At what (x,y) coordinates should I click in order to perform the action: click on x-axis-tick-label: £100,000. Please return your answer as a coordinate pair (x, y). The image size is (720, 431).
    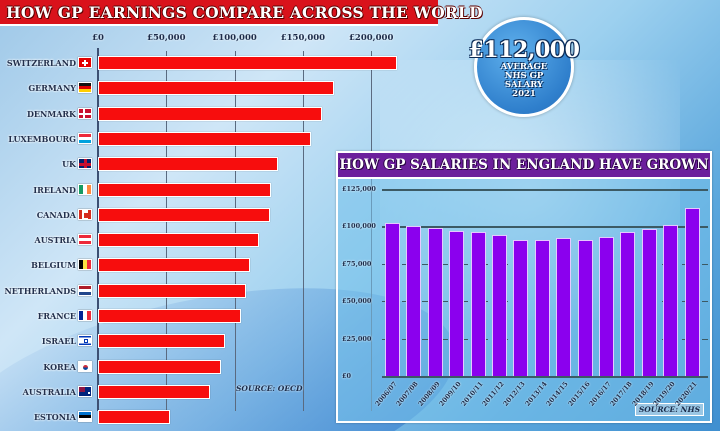
    Looking at the image, I should click on (234, 38).